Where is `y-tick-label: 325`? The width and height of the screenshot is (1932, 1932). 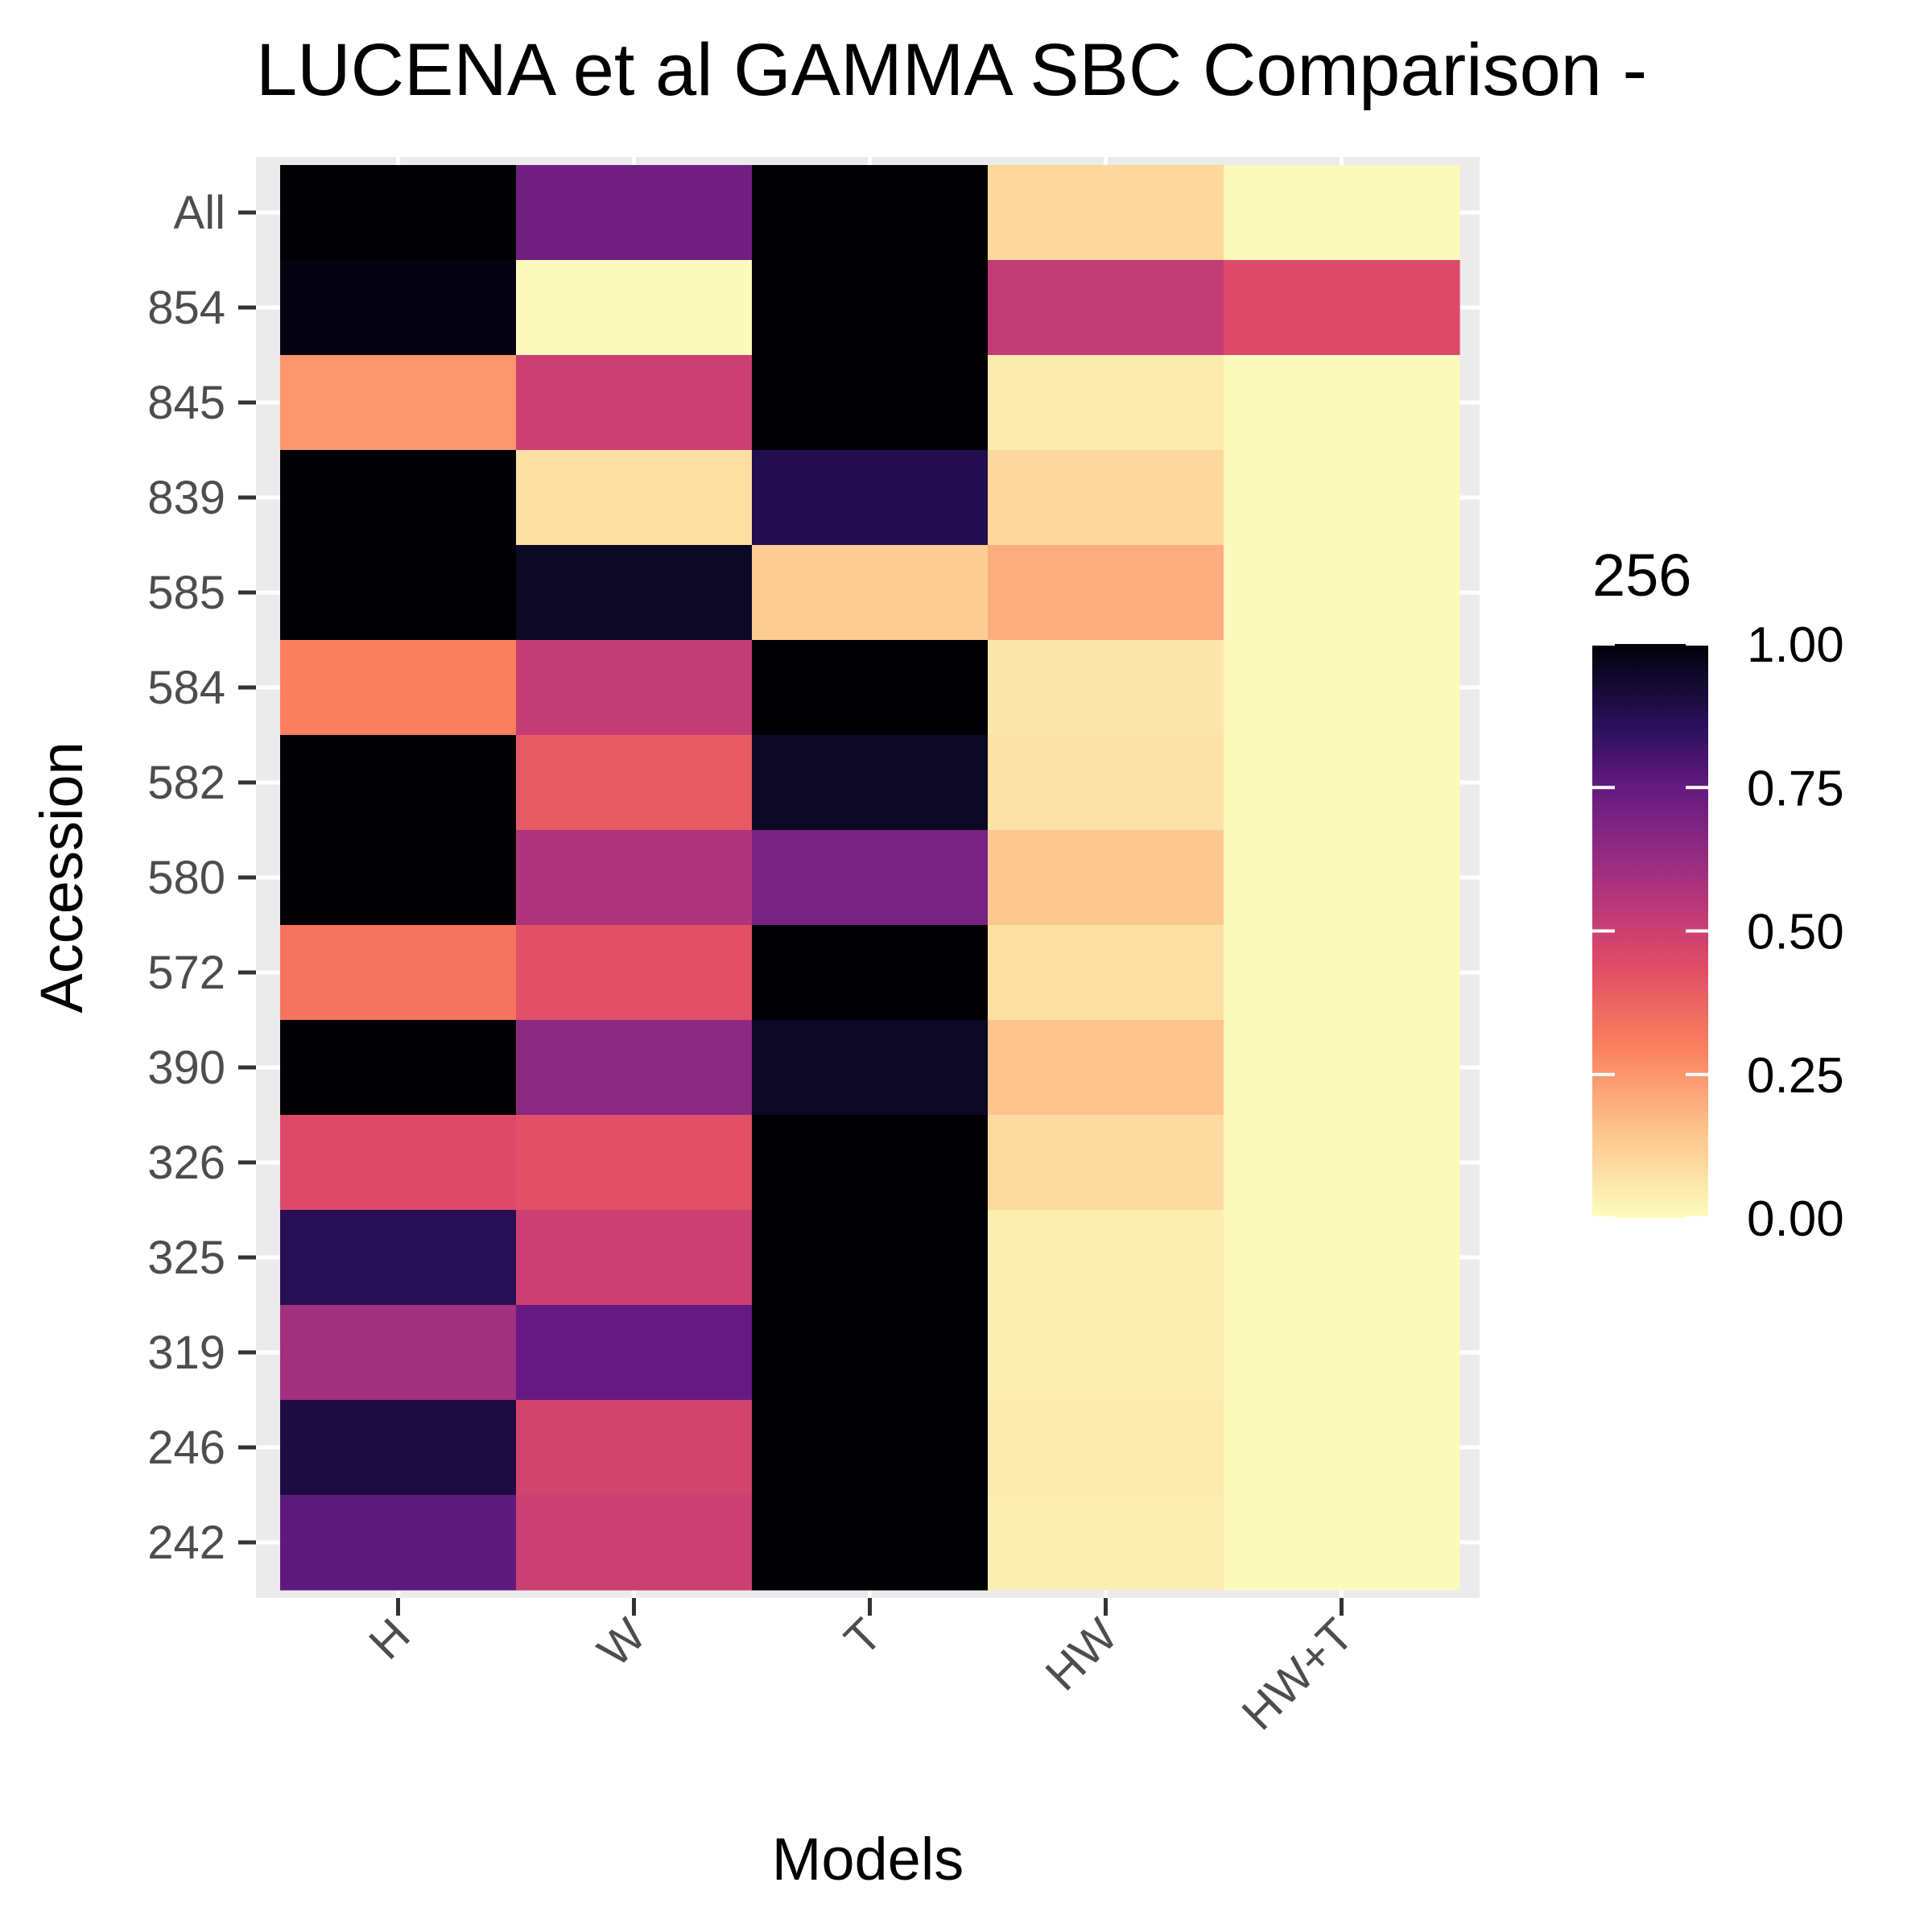
y-tick-label: 325 is located at coordinates (186, 1258).